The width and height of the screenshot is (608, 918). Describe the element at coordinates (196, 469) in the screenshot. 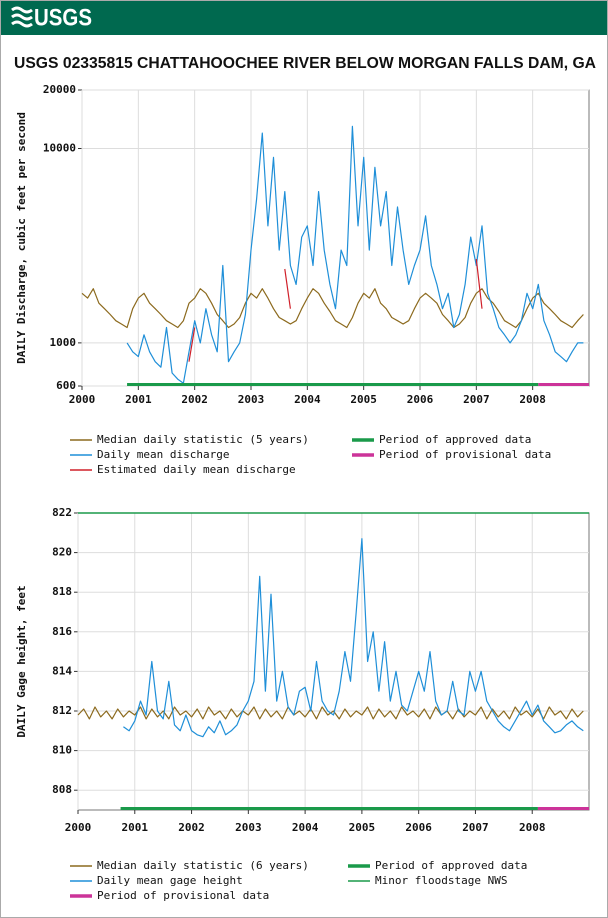

I see `legend-label: Estimated daily mean discharge` at that location.